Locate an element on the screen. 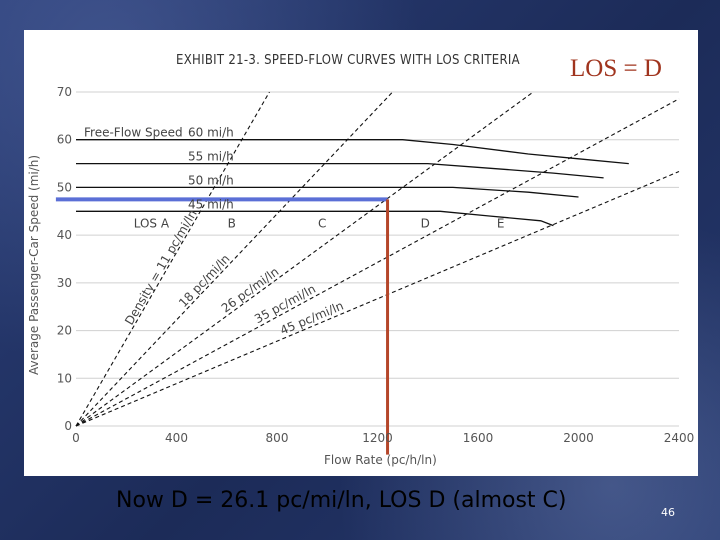 The height and width of the screenshot is (540, 720). x-axis-title: Flow Rate (pc/h/ln) is located at coordinates (380, 460).